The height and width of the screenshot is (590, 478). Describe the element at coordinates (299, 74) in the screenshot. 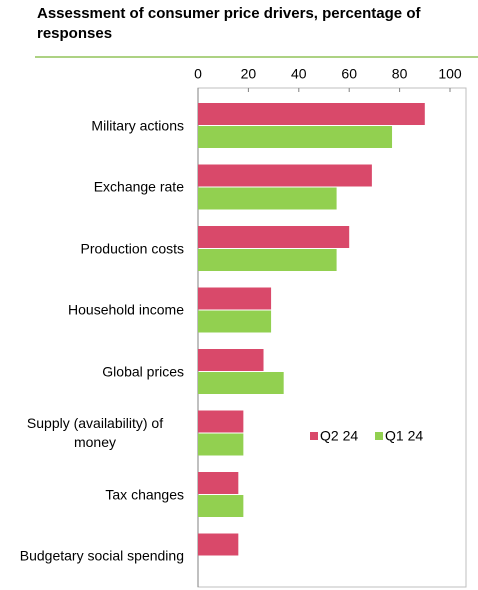

I see `x-tick-label: 40` at that location.